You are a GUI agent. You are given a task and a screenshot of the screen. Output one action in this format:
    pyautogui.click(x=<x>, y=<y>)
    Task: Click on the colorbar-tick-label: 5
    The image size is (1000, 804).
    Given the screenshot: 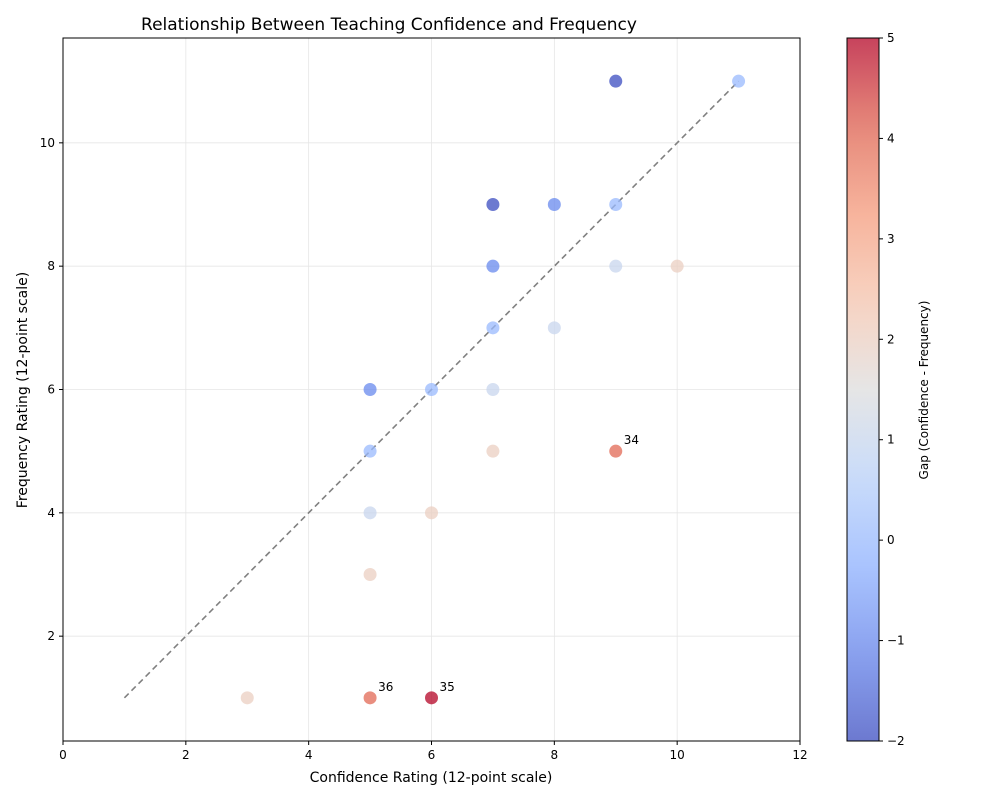 What is the action you would take?
    pyautogui.click(x=891, y=38)
    